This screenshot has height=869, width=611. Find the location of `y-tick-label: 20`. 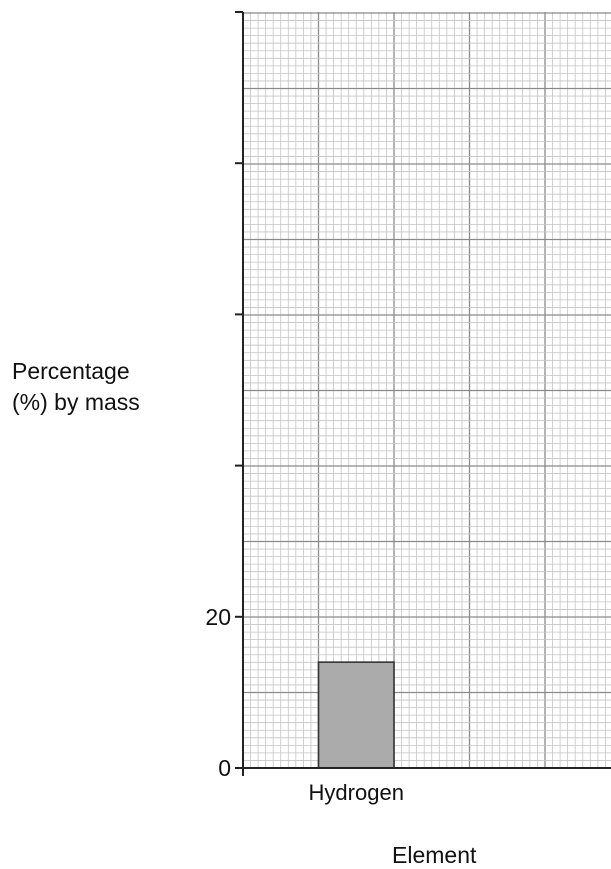

y-tick-label: 20 is located at coordinates (218, 617).